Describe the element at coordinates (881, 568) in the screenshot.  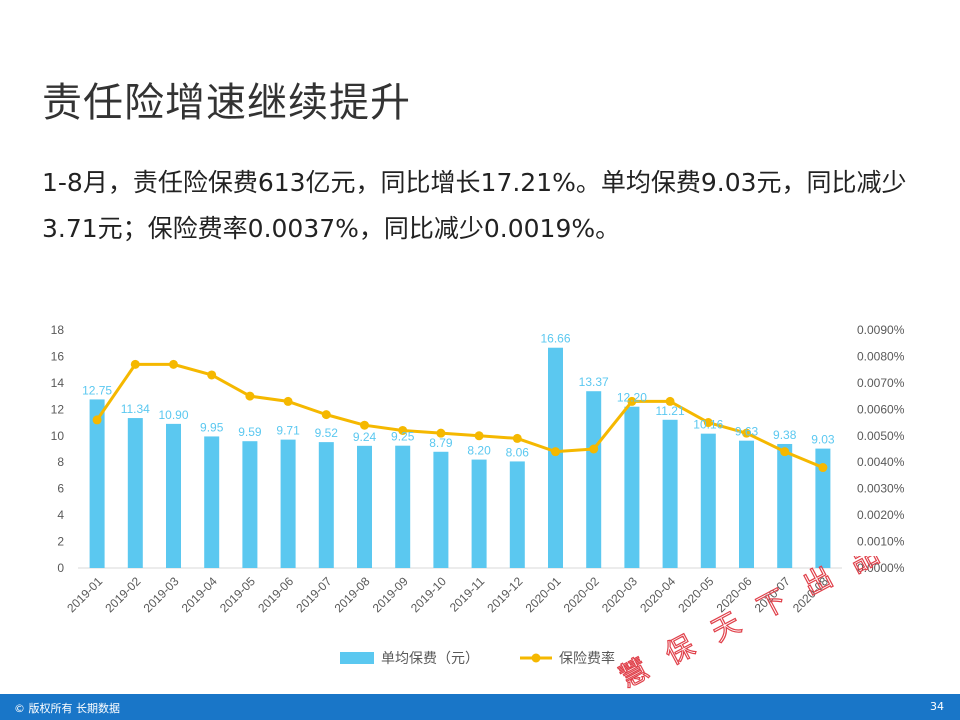
I see `right-tick-label: 0.0000%` at that location.